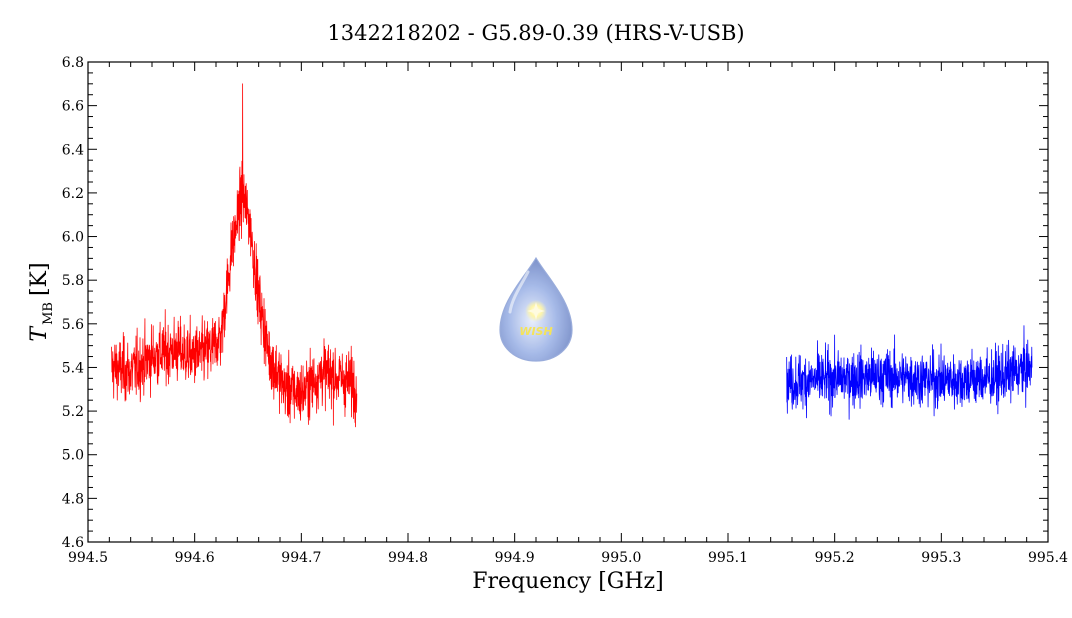  I want to click on logo-text: WISH, so click(535, 331).